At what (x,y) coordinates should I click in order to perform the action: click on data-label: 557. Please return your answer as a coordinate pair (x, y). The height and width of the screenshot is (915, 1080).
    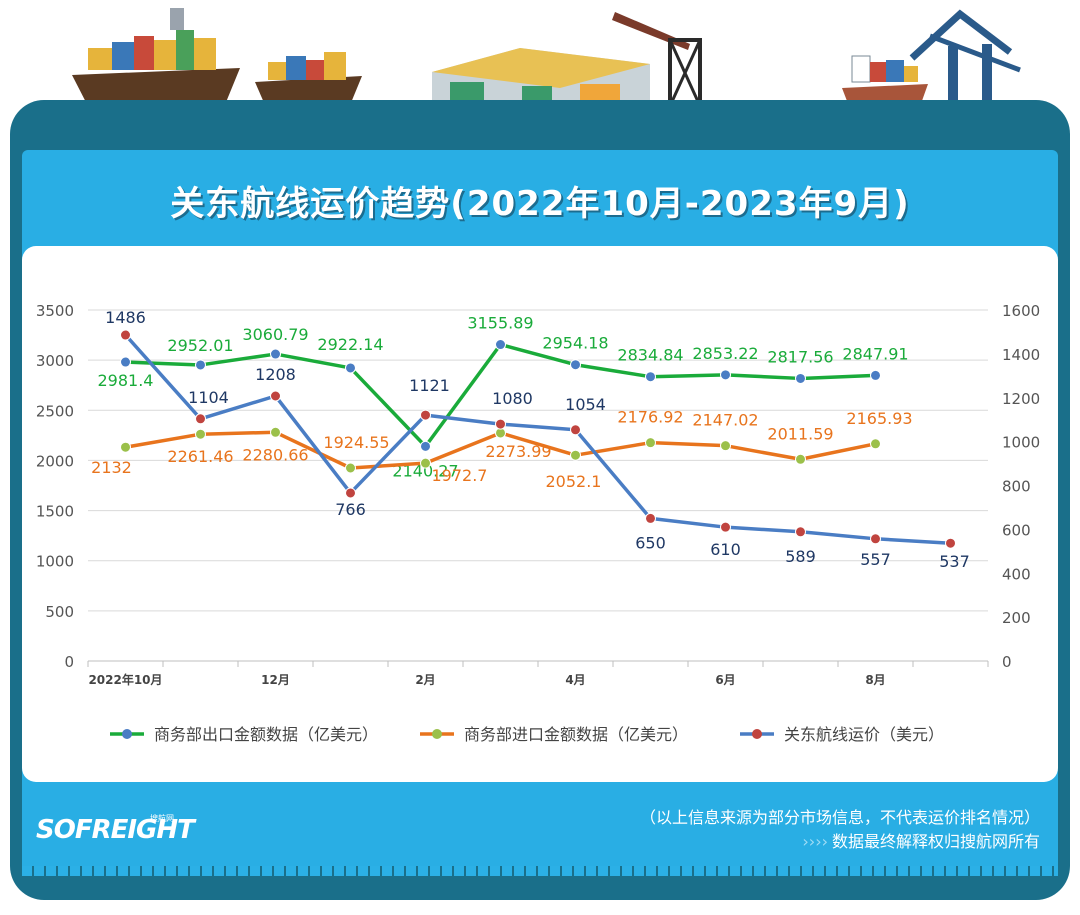
    Looking at the image, I should click on (875, 559).